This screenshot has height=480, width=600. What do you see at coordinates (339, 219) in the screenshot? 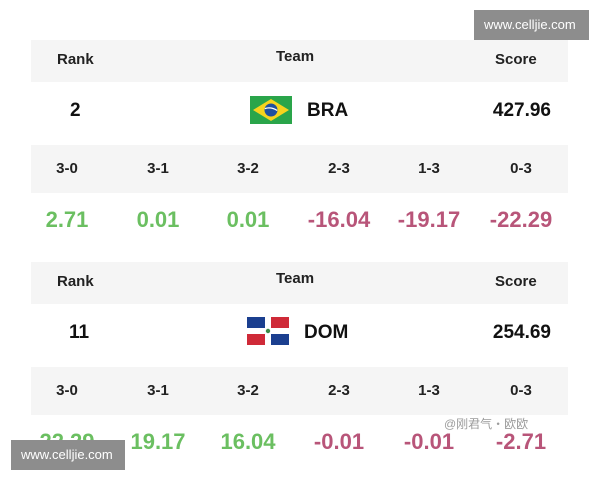
I see `result-value: -16.04` at bounding box center [339, 219].